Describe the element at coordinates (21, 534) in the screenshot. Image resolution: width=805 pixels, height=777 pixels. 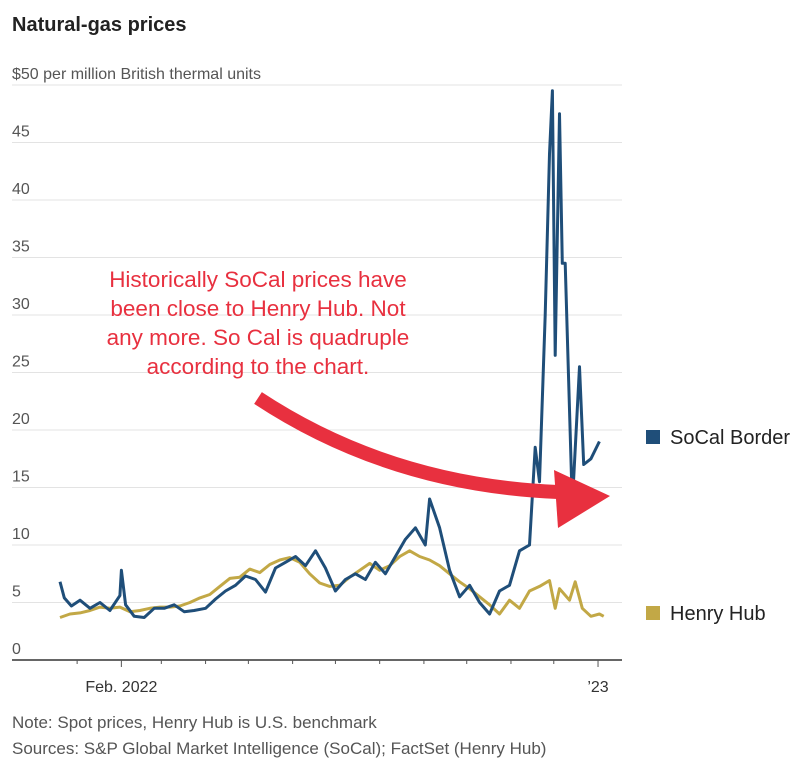
I see `y-tick-label: 10` at that location.